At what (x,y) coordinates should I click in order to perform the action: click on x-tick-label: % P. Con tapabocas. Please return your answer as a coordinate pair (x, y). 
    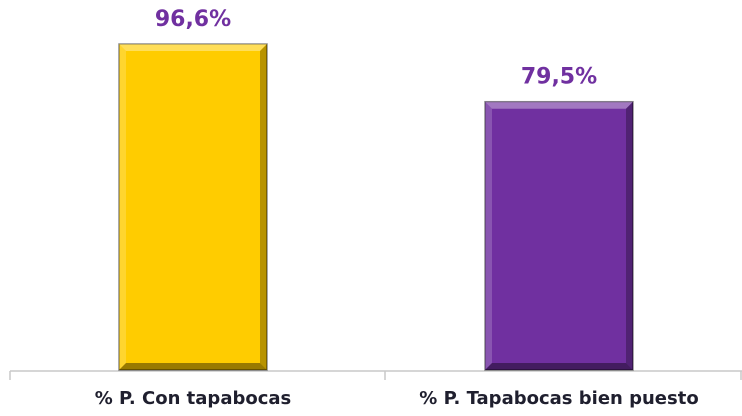
    Looking at the image, I should click on (193, 398).